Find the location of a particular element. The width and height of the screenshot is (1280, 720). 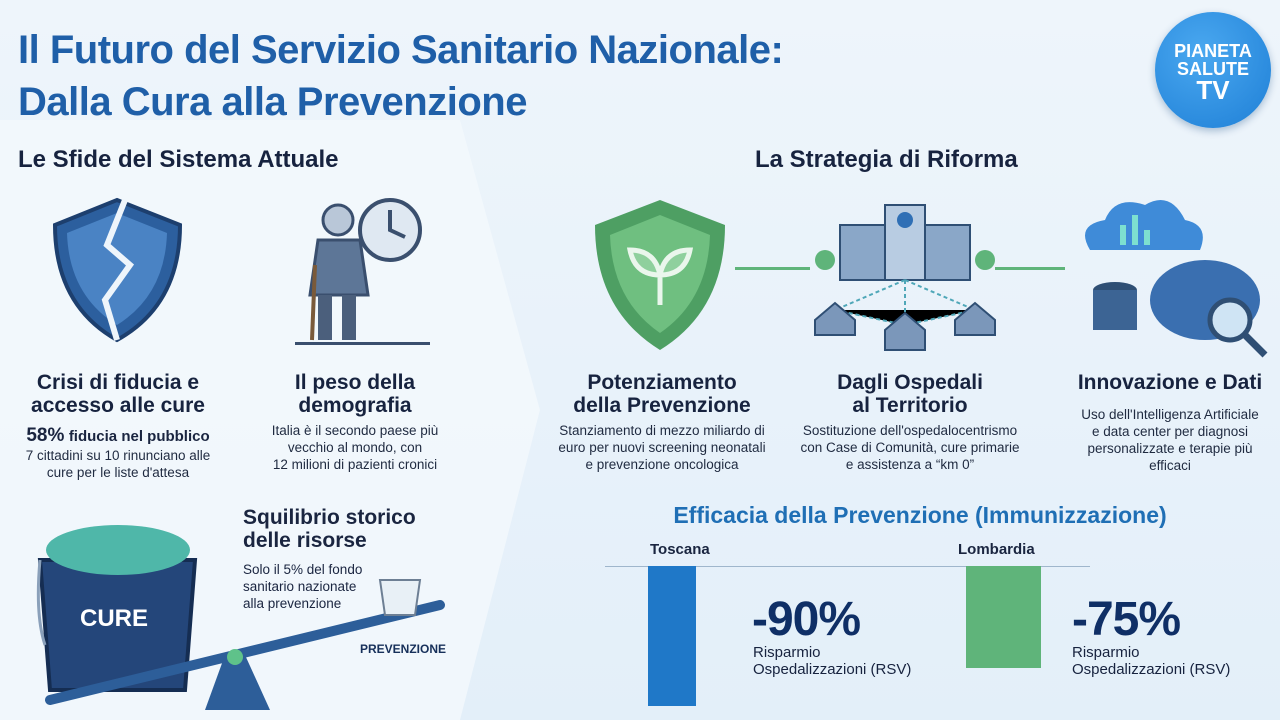

hospital-network-icon is located at coordinates (905, 277).